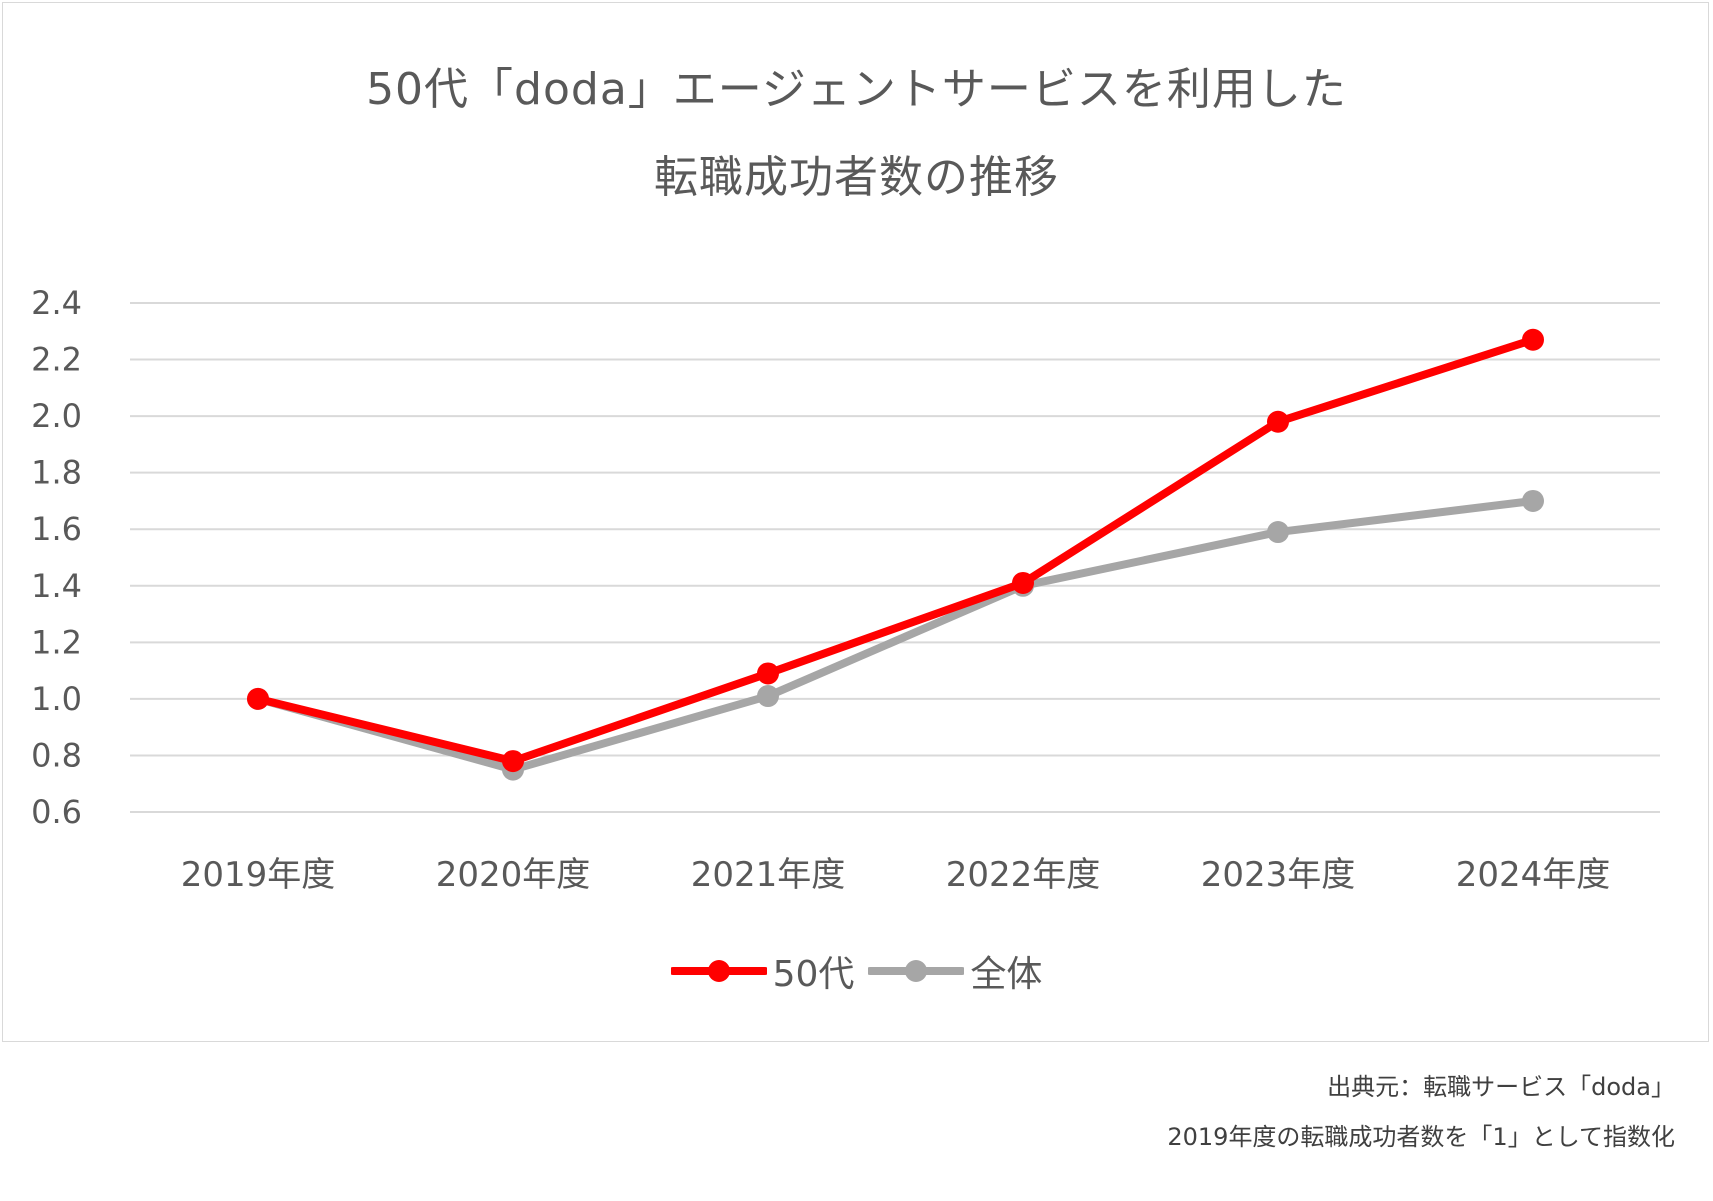 The width and height of the screenshot is (1713, 1201). I want to click on y-tick-label: 1.6, so click(56, 529).